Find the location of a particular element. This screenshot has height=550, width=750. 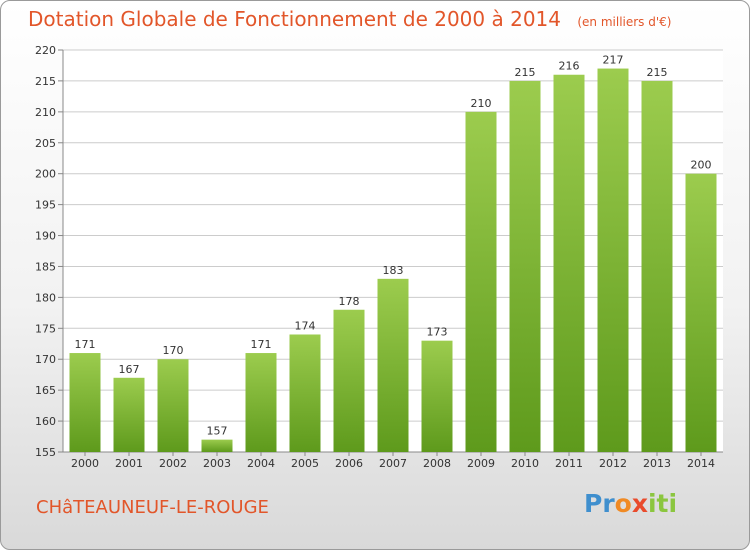

chart-subtitle: (en milliers d'€) is located at coordinates (624, 22).